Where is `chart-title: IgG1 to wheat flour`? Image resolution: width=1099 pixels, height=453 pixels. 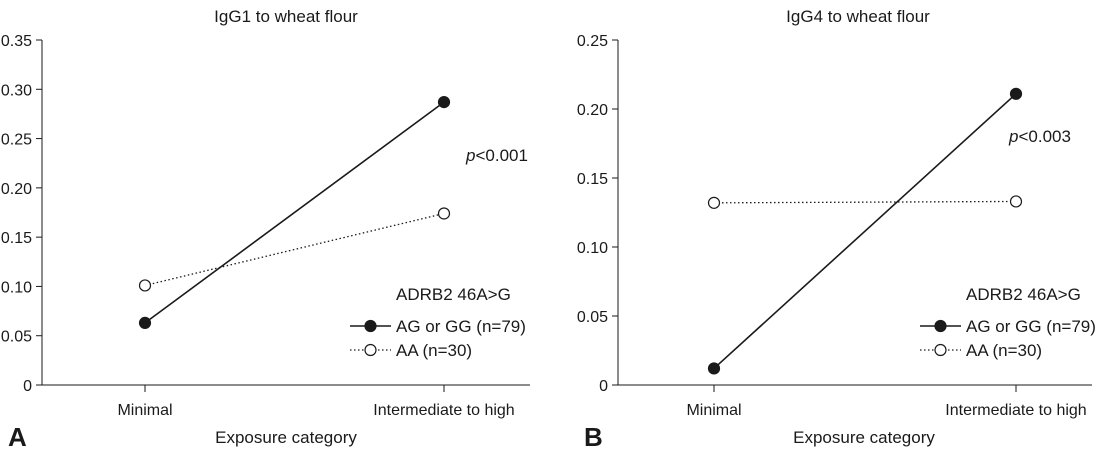
chart-title: IgG1 to wheat flour is located at coordinates (286, 16).